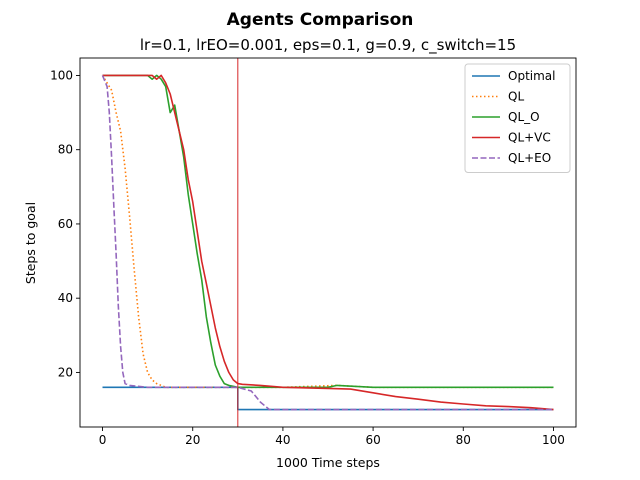 This screenshot has width=640, height=480. I want to click on legend-label: QL+EO, so click(529, 158).